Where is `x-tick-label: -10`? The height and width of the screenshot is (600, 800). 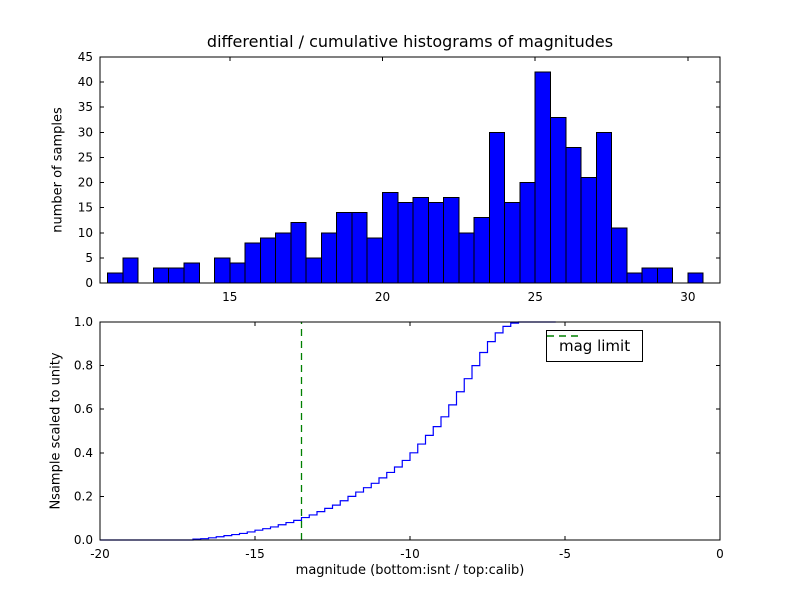 x-tick-label: -10 is located at coordinates (410, 554).